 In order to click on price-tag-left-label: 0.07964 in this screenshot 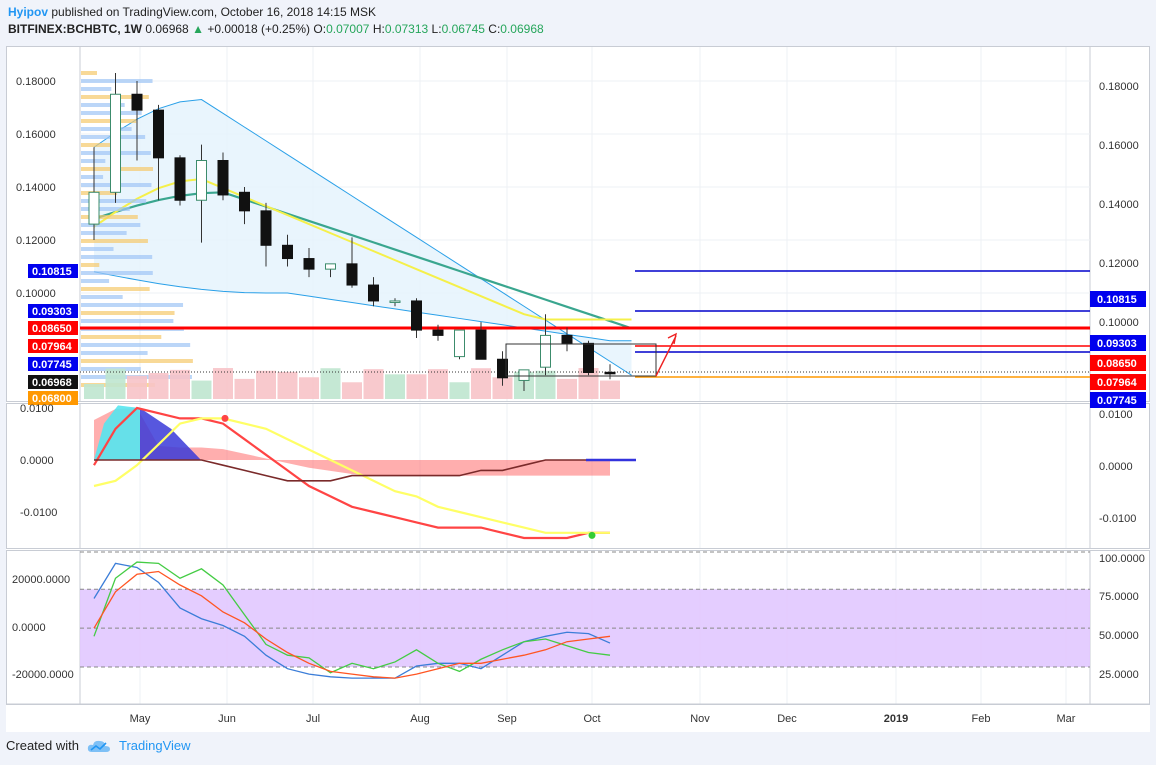, I will do `click(52, 347)`.